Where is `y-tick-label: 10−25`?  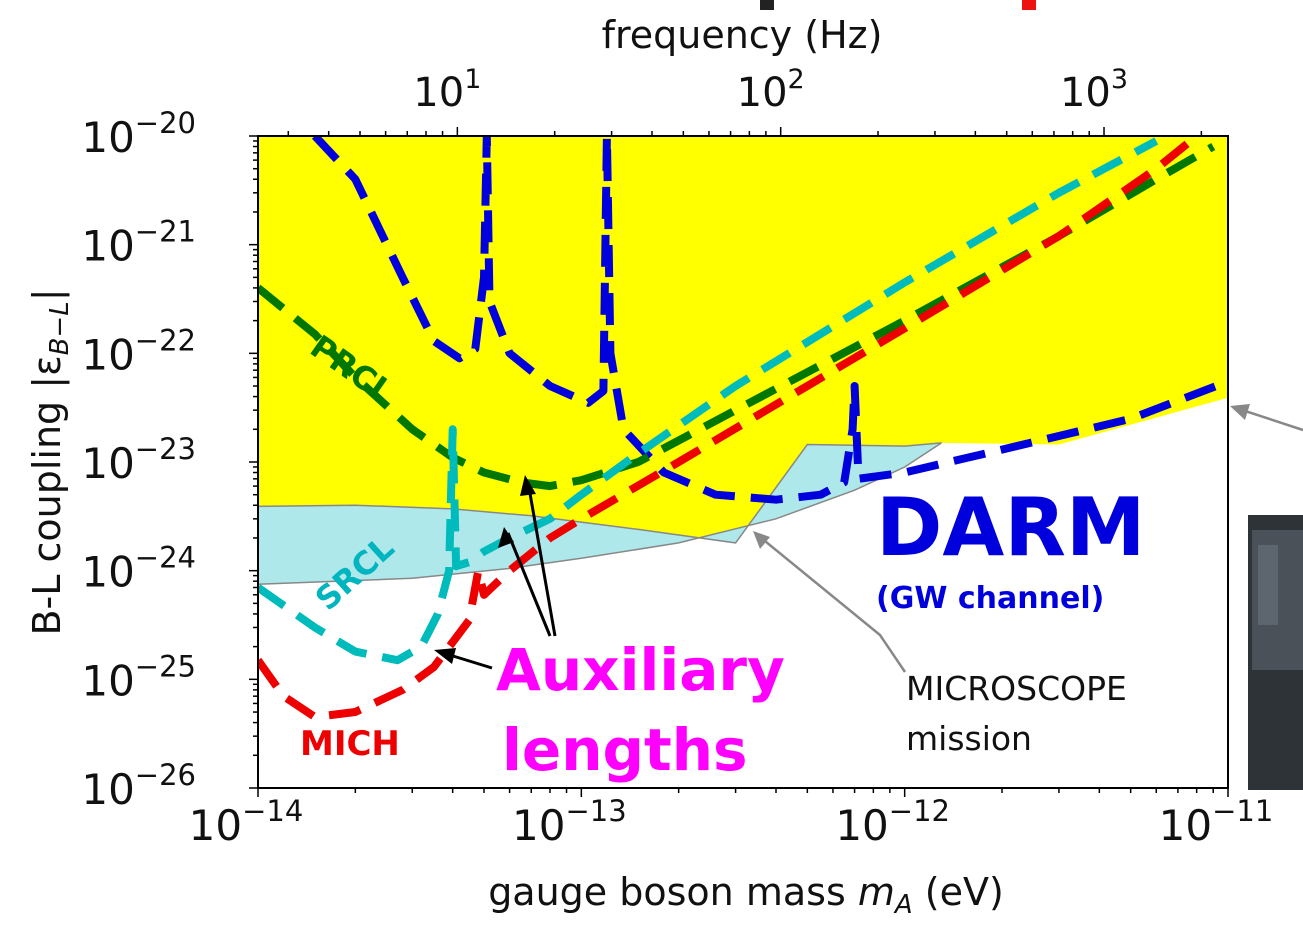
y-tick-label: 10−25 is located at coordinates (138, 677).